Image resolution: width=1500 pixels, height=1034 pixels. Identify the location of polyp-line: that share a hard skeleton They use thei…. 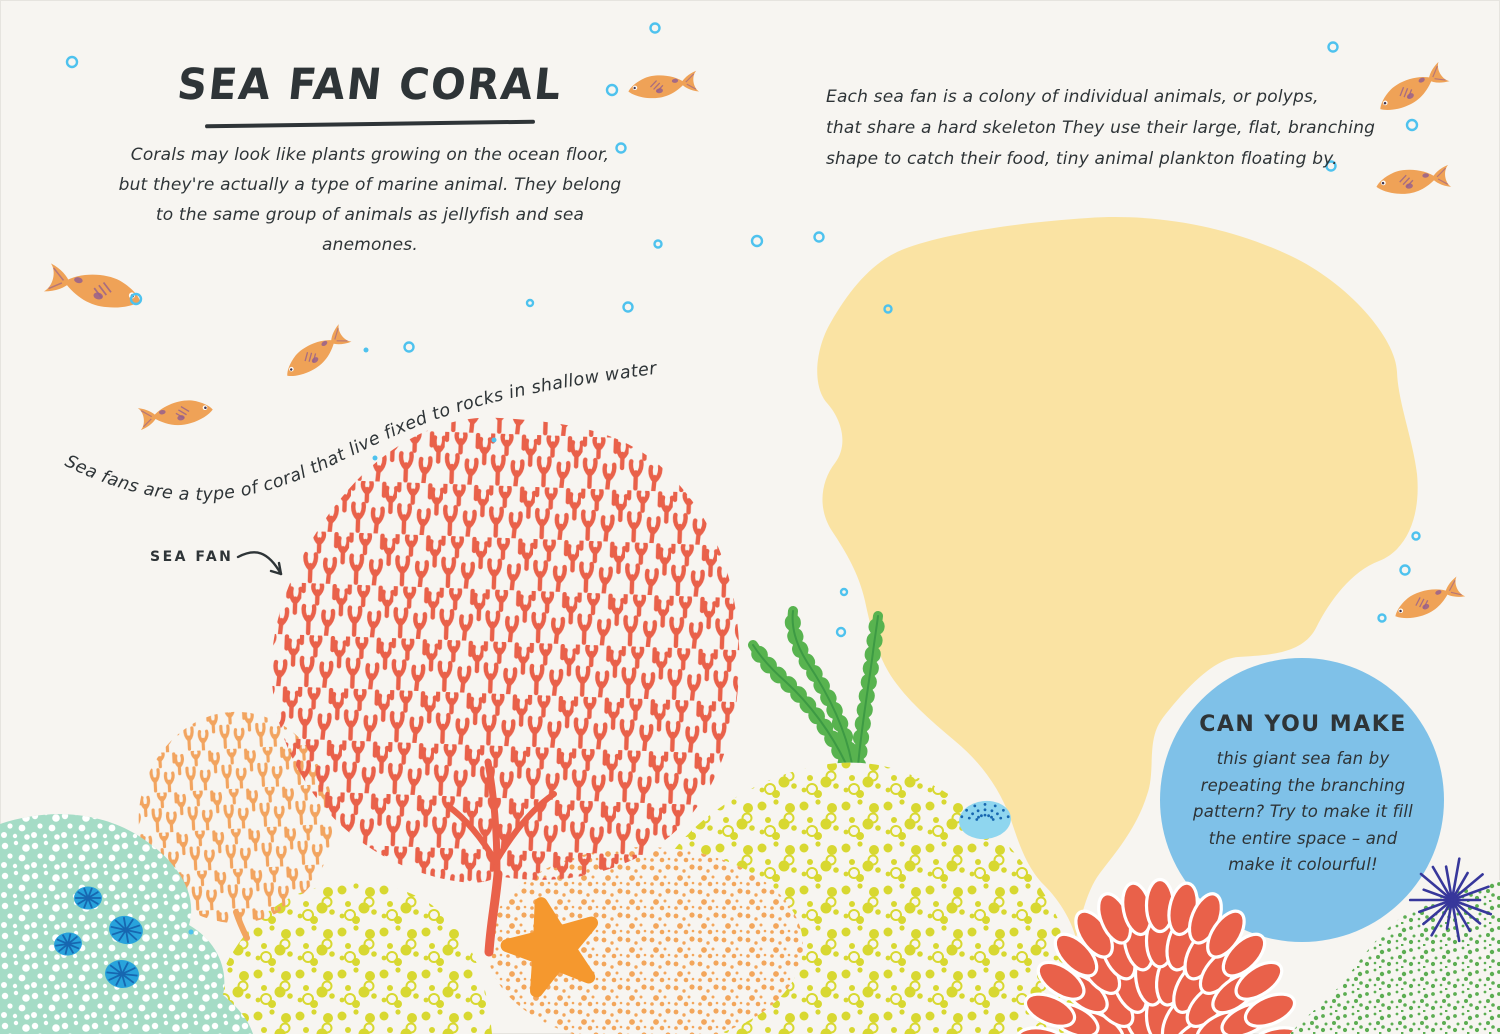
(1101, 128).